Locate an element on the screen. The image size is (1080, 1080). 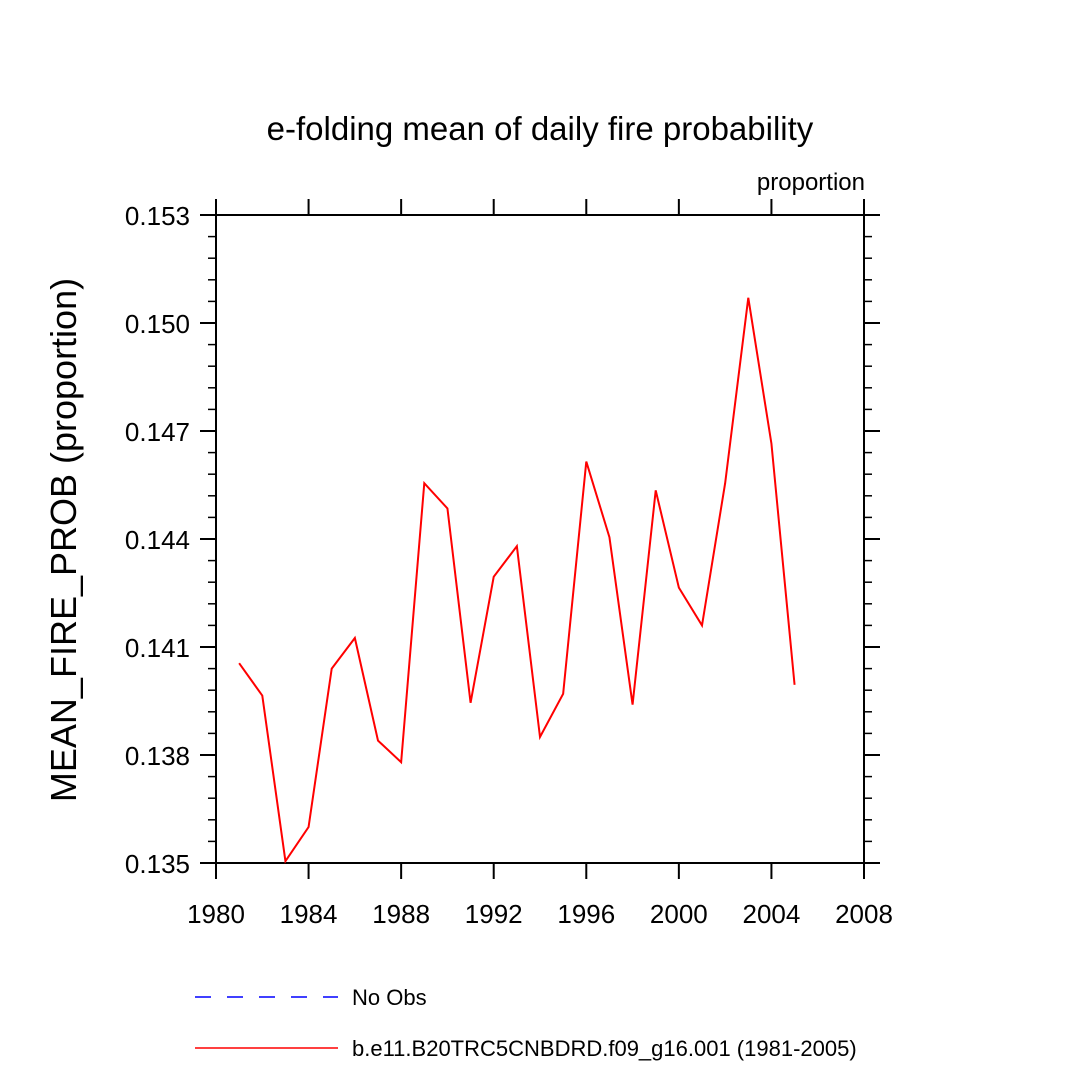
y-tick-label: 0.135 is located at coordinates (157, 864).